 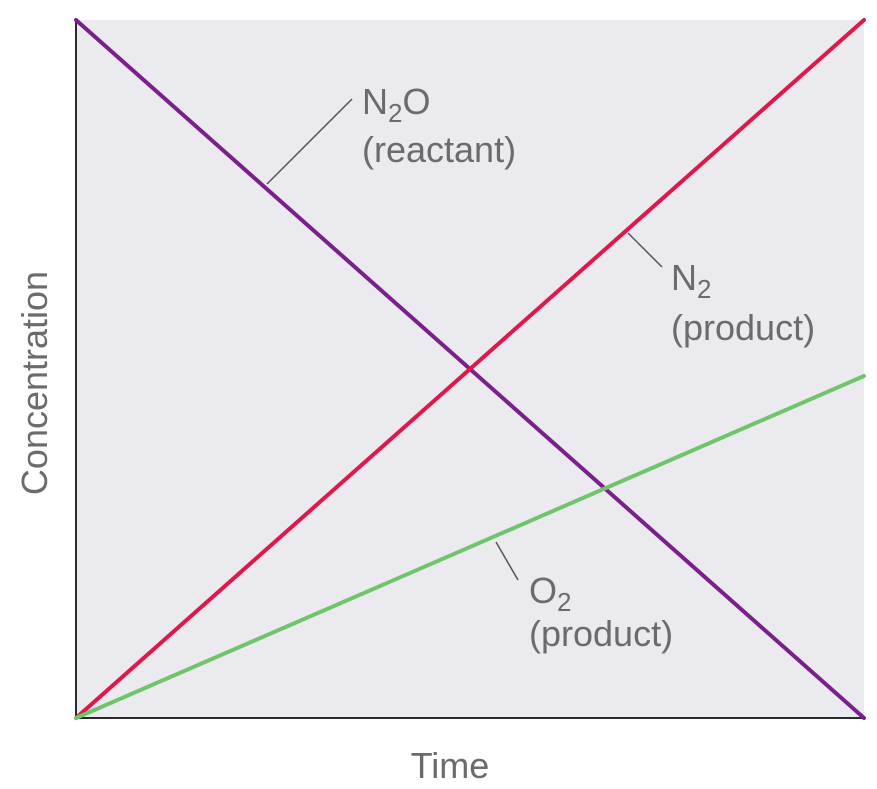 What do you see at coordinates (439, 149) in the screenshot?
I see `n2o-label-role: (reactant)` at bounding box center [439, 149].